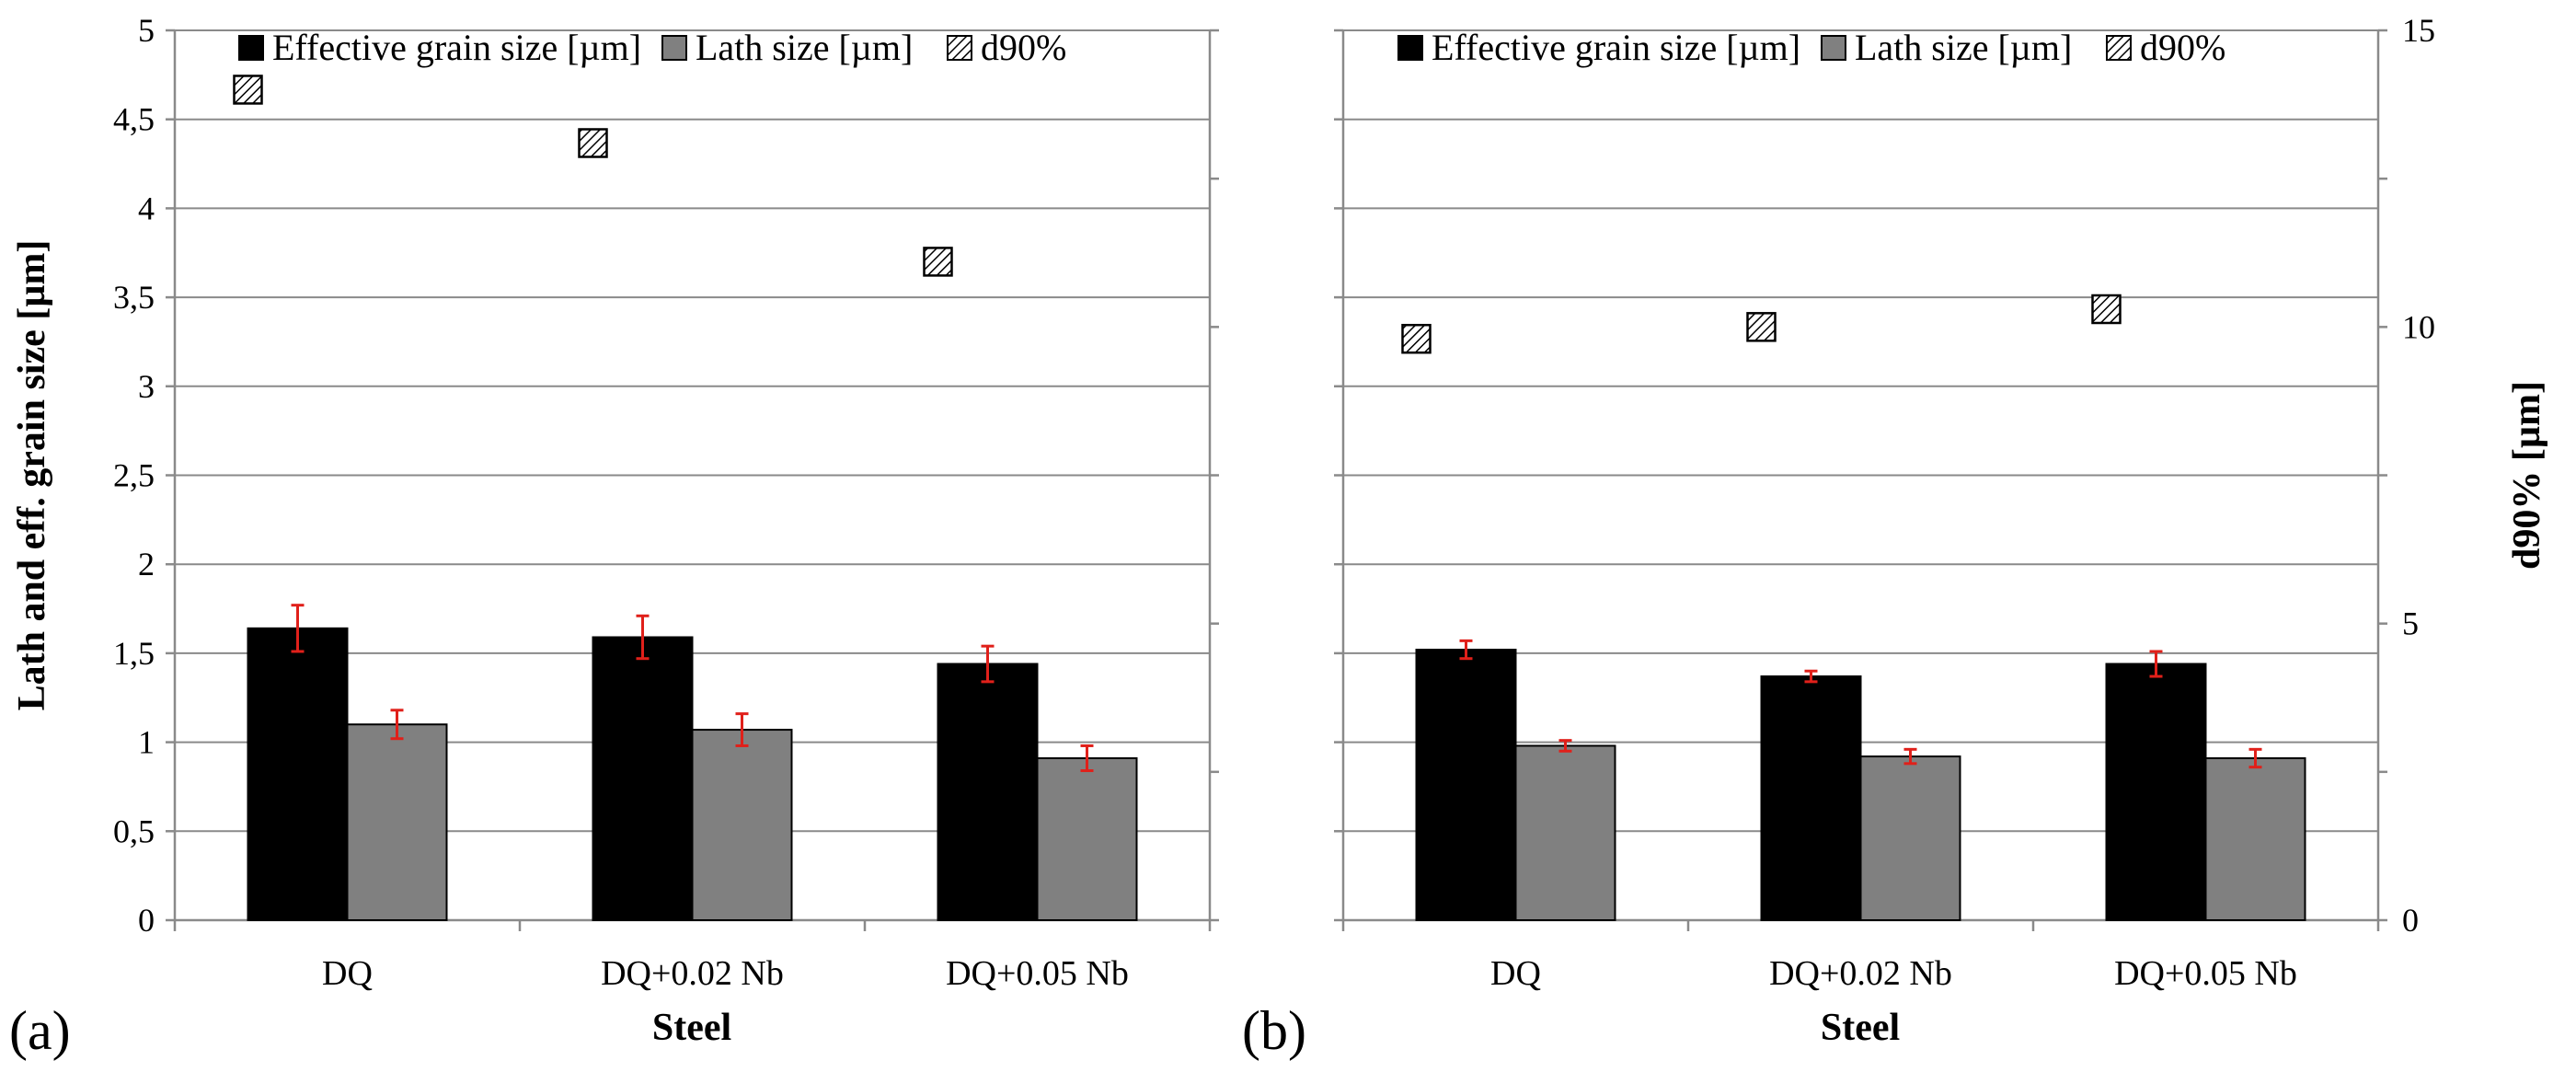  I want to click on y-tick-label: 1,5, so click(134, 653).